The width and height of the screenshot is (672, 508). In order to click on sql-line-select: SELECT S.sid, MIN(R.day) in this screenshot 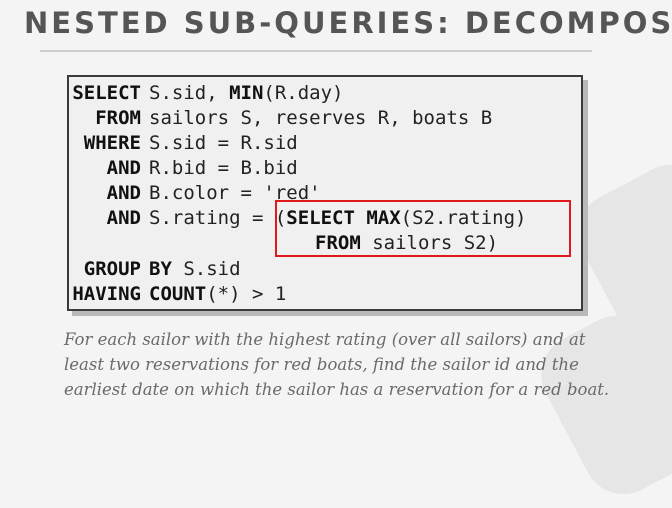, I will do `click(206, 93)`.